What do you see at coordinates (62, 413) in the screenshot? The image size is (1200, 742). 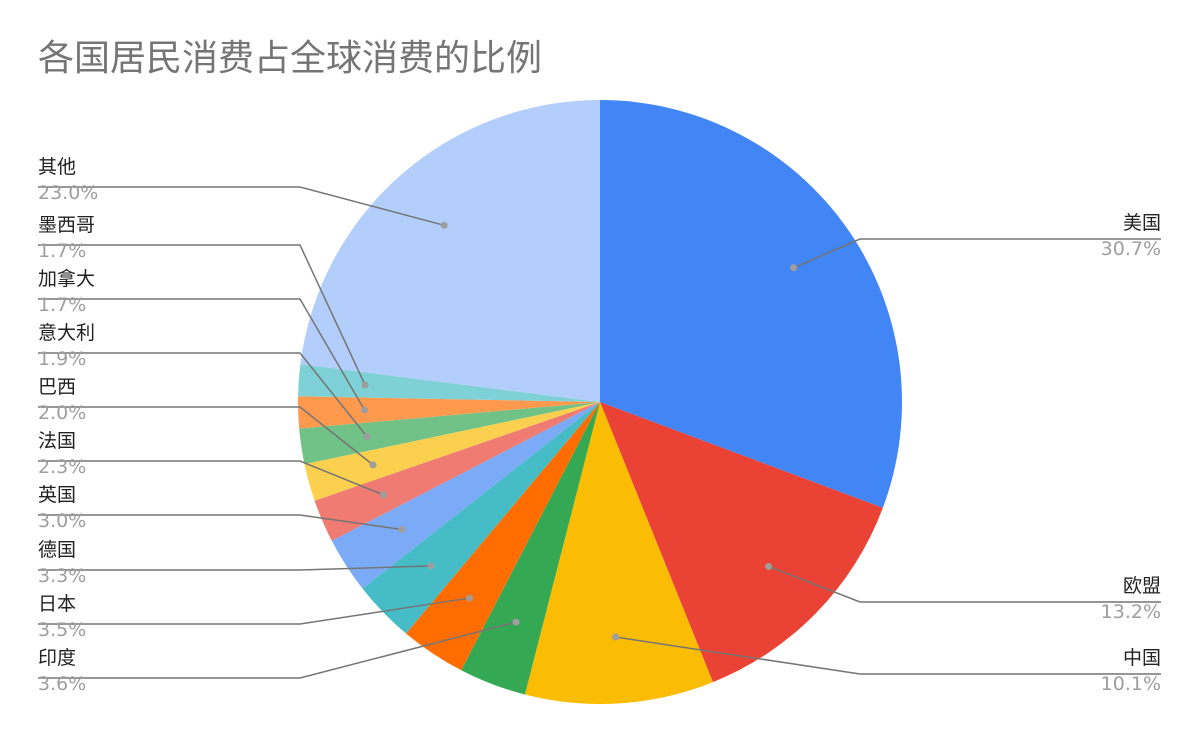 I see `slice-percent-9: 2.0%` at bounding box center [62, 413].